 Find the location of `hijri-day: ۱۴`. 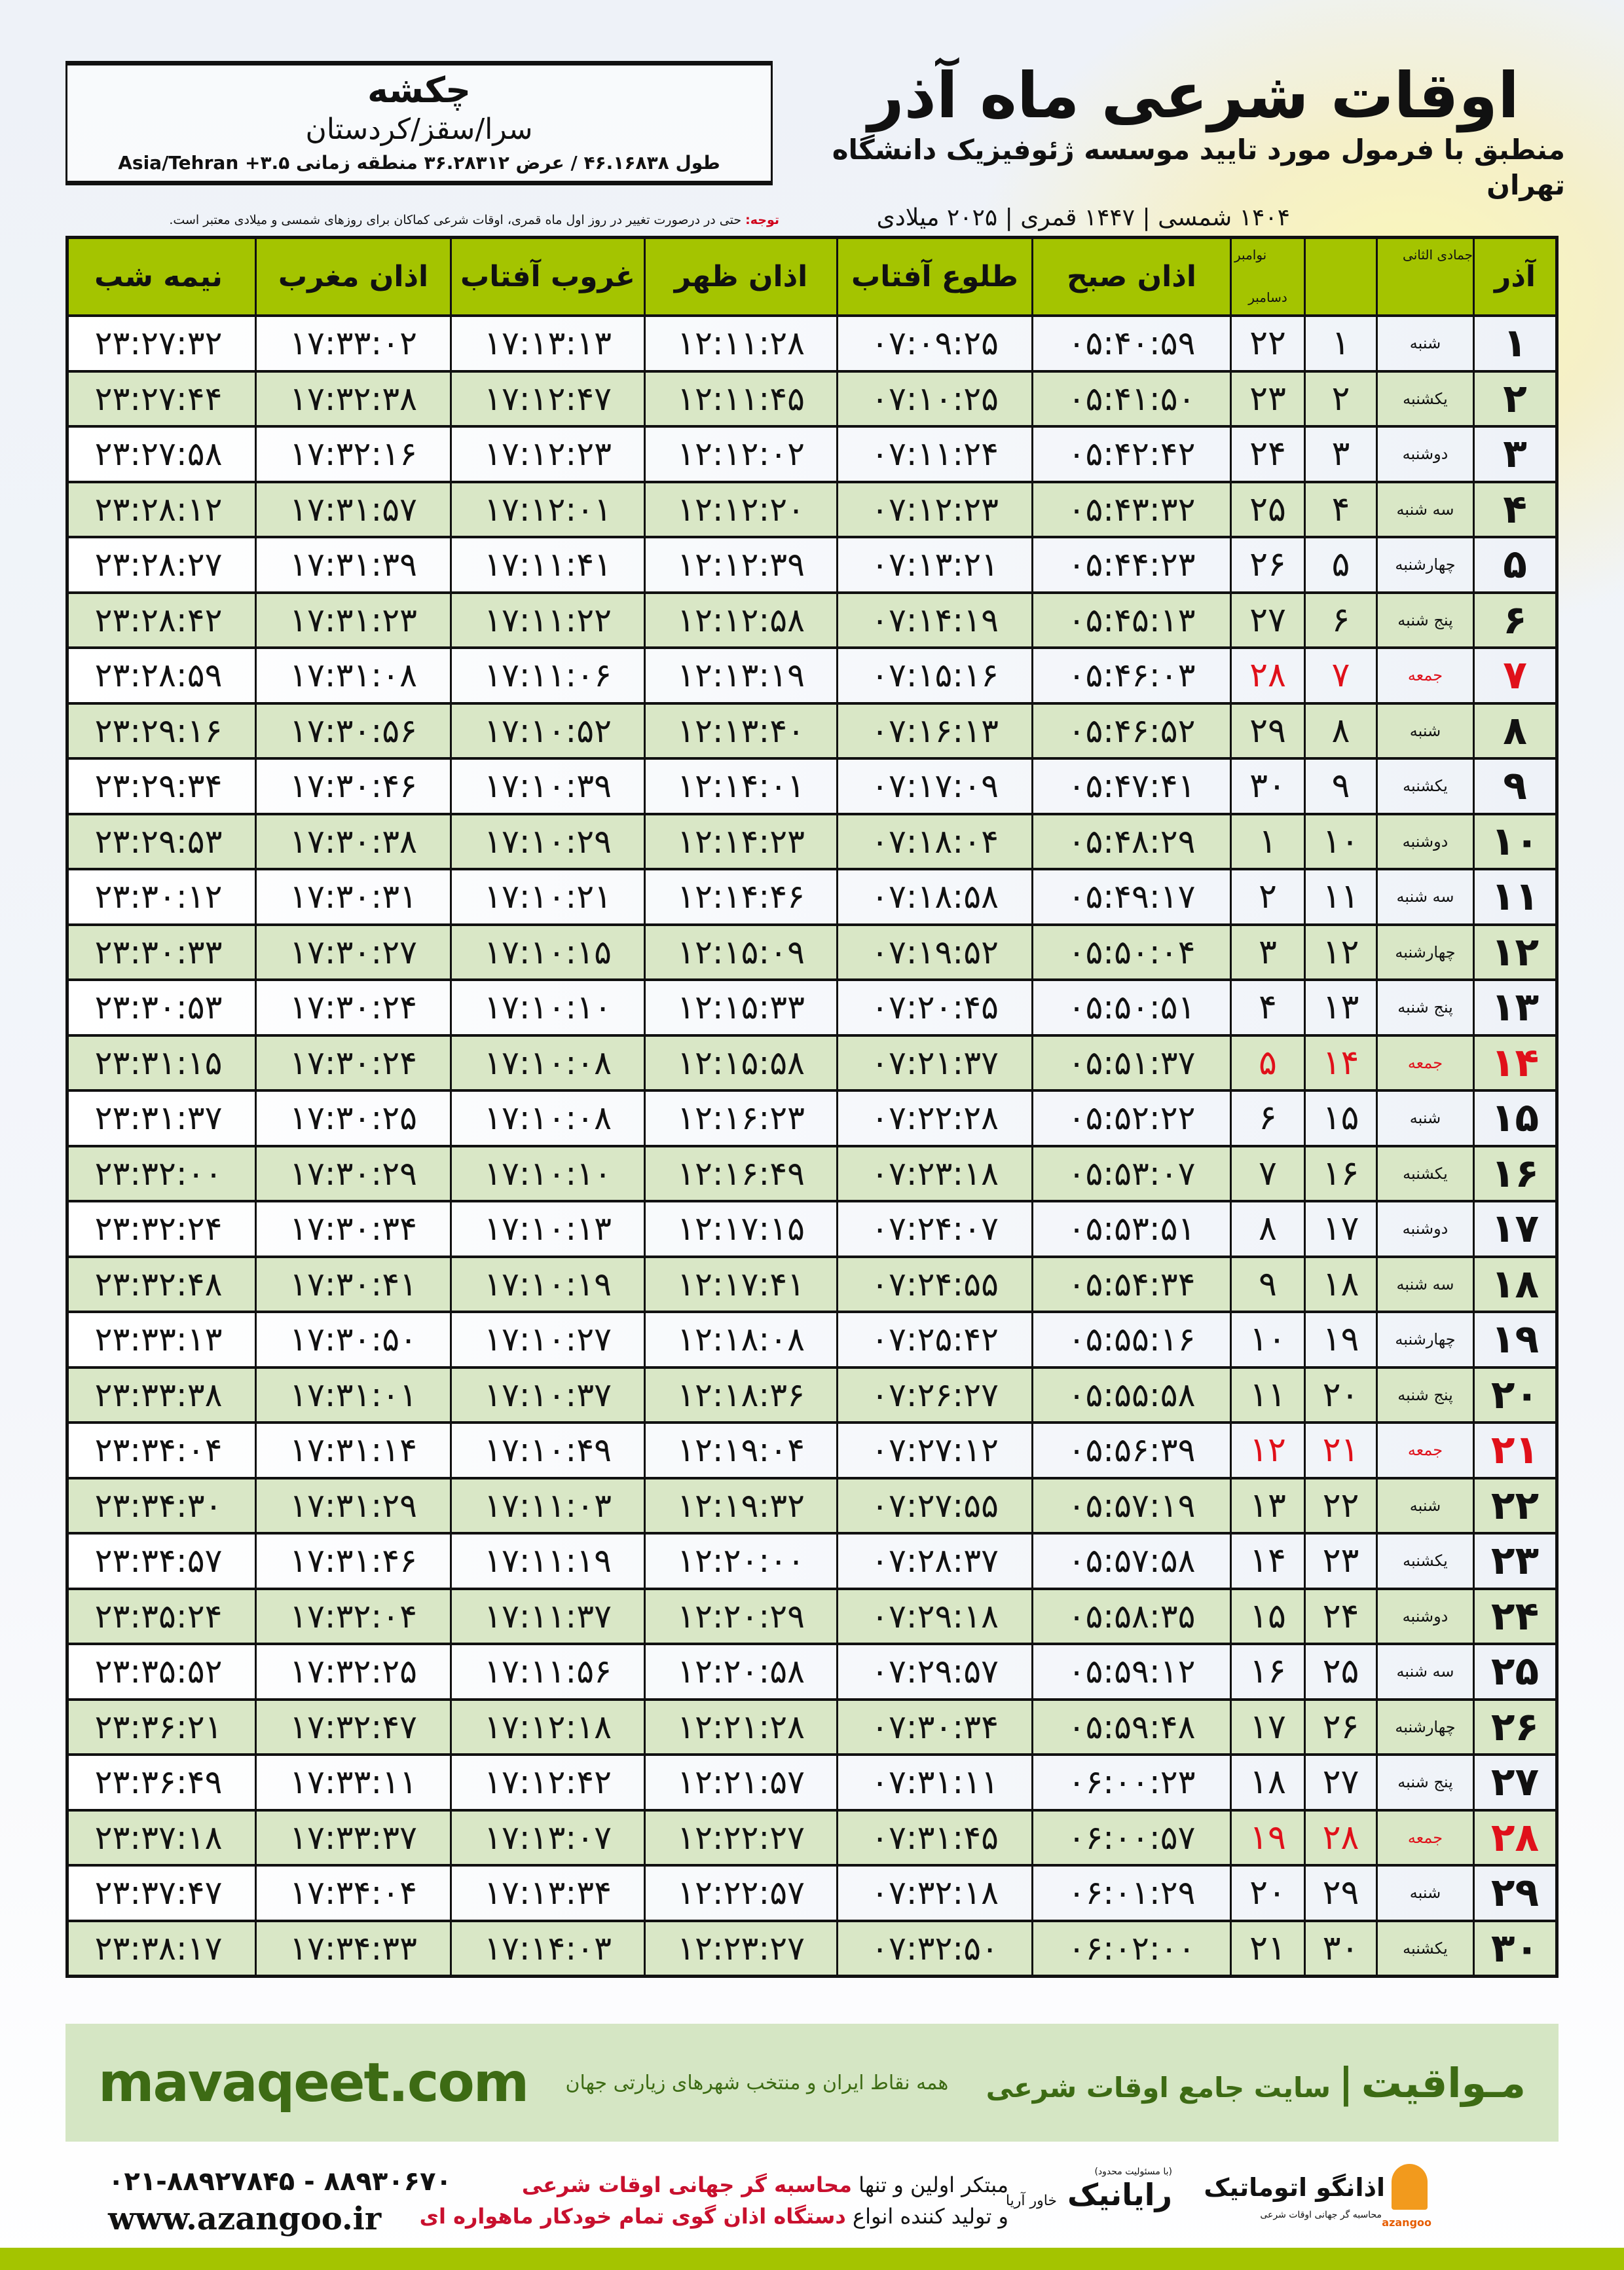

hijri-day: ۱۴ is located at coordinates (1340, 1062).